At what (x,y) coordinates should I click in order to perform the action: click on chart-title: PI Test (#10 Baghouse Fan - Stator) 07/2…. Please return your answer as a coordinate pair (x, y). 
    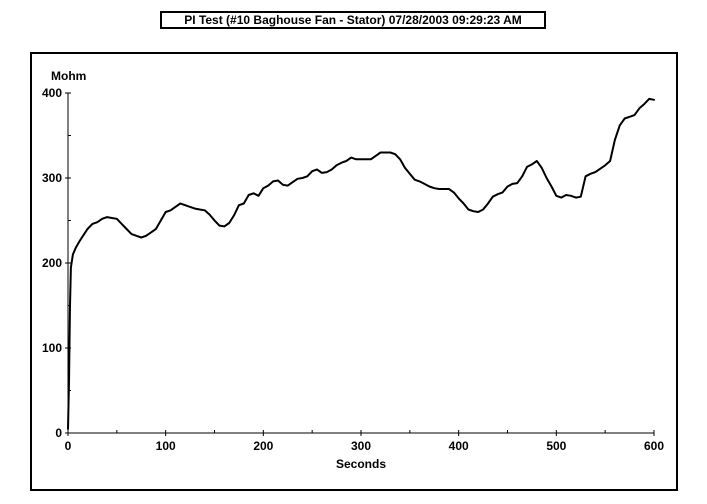
    Looking at the image, I should click on (353, 20).